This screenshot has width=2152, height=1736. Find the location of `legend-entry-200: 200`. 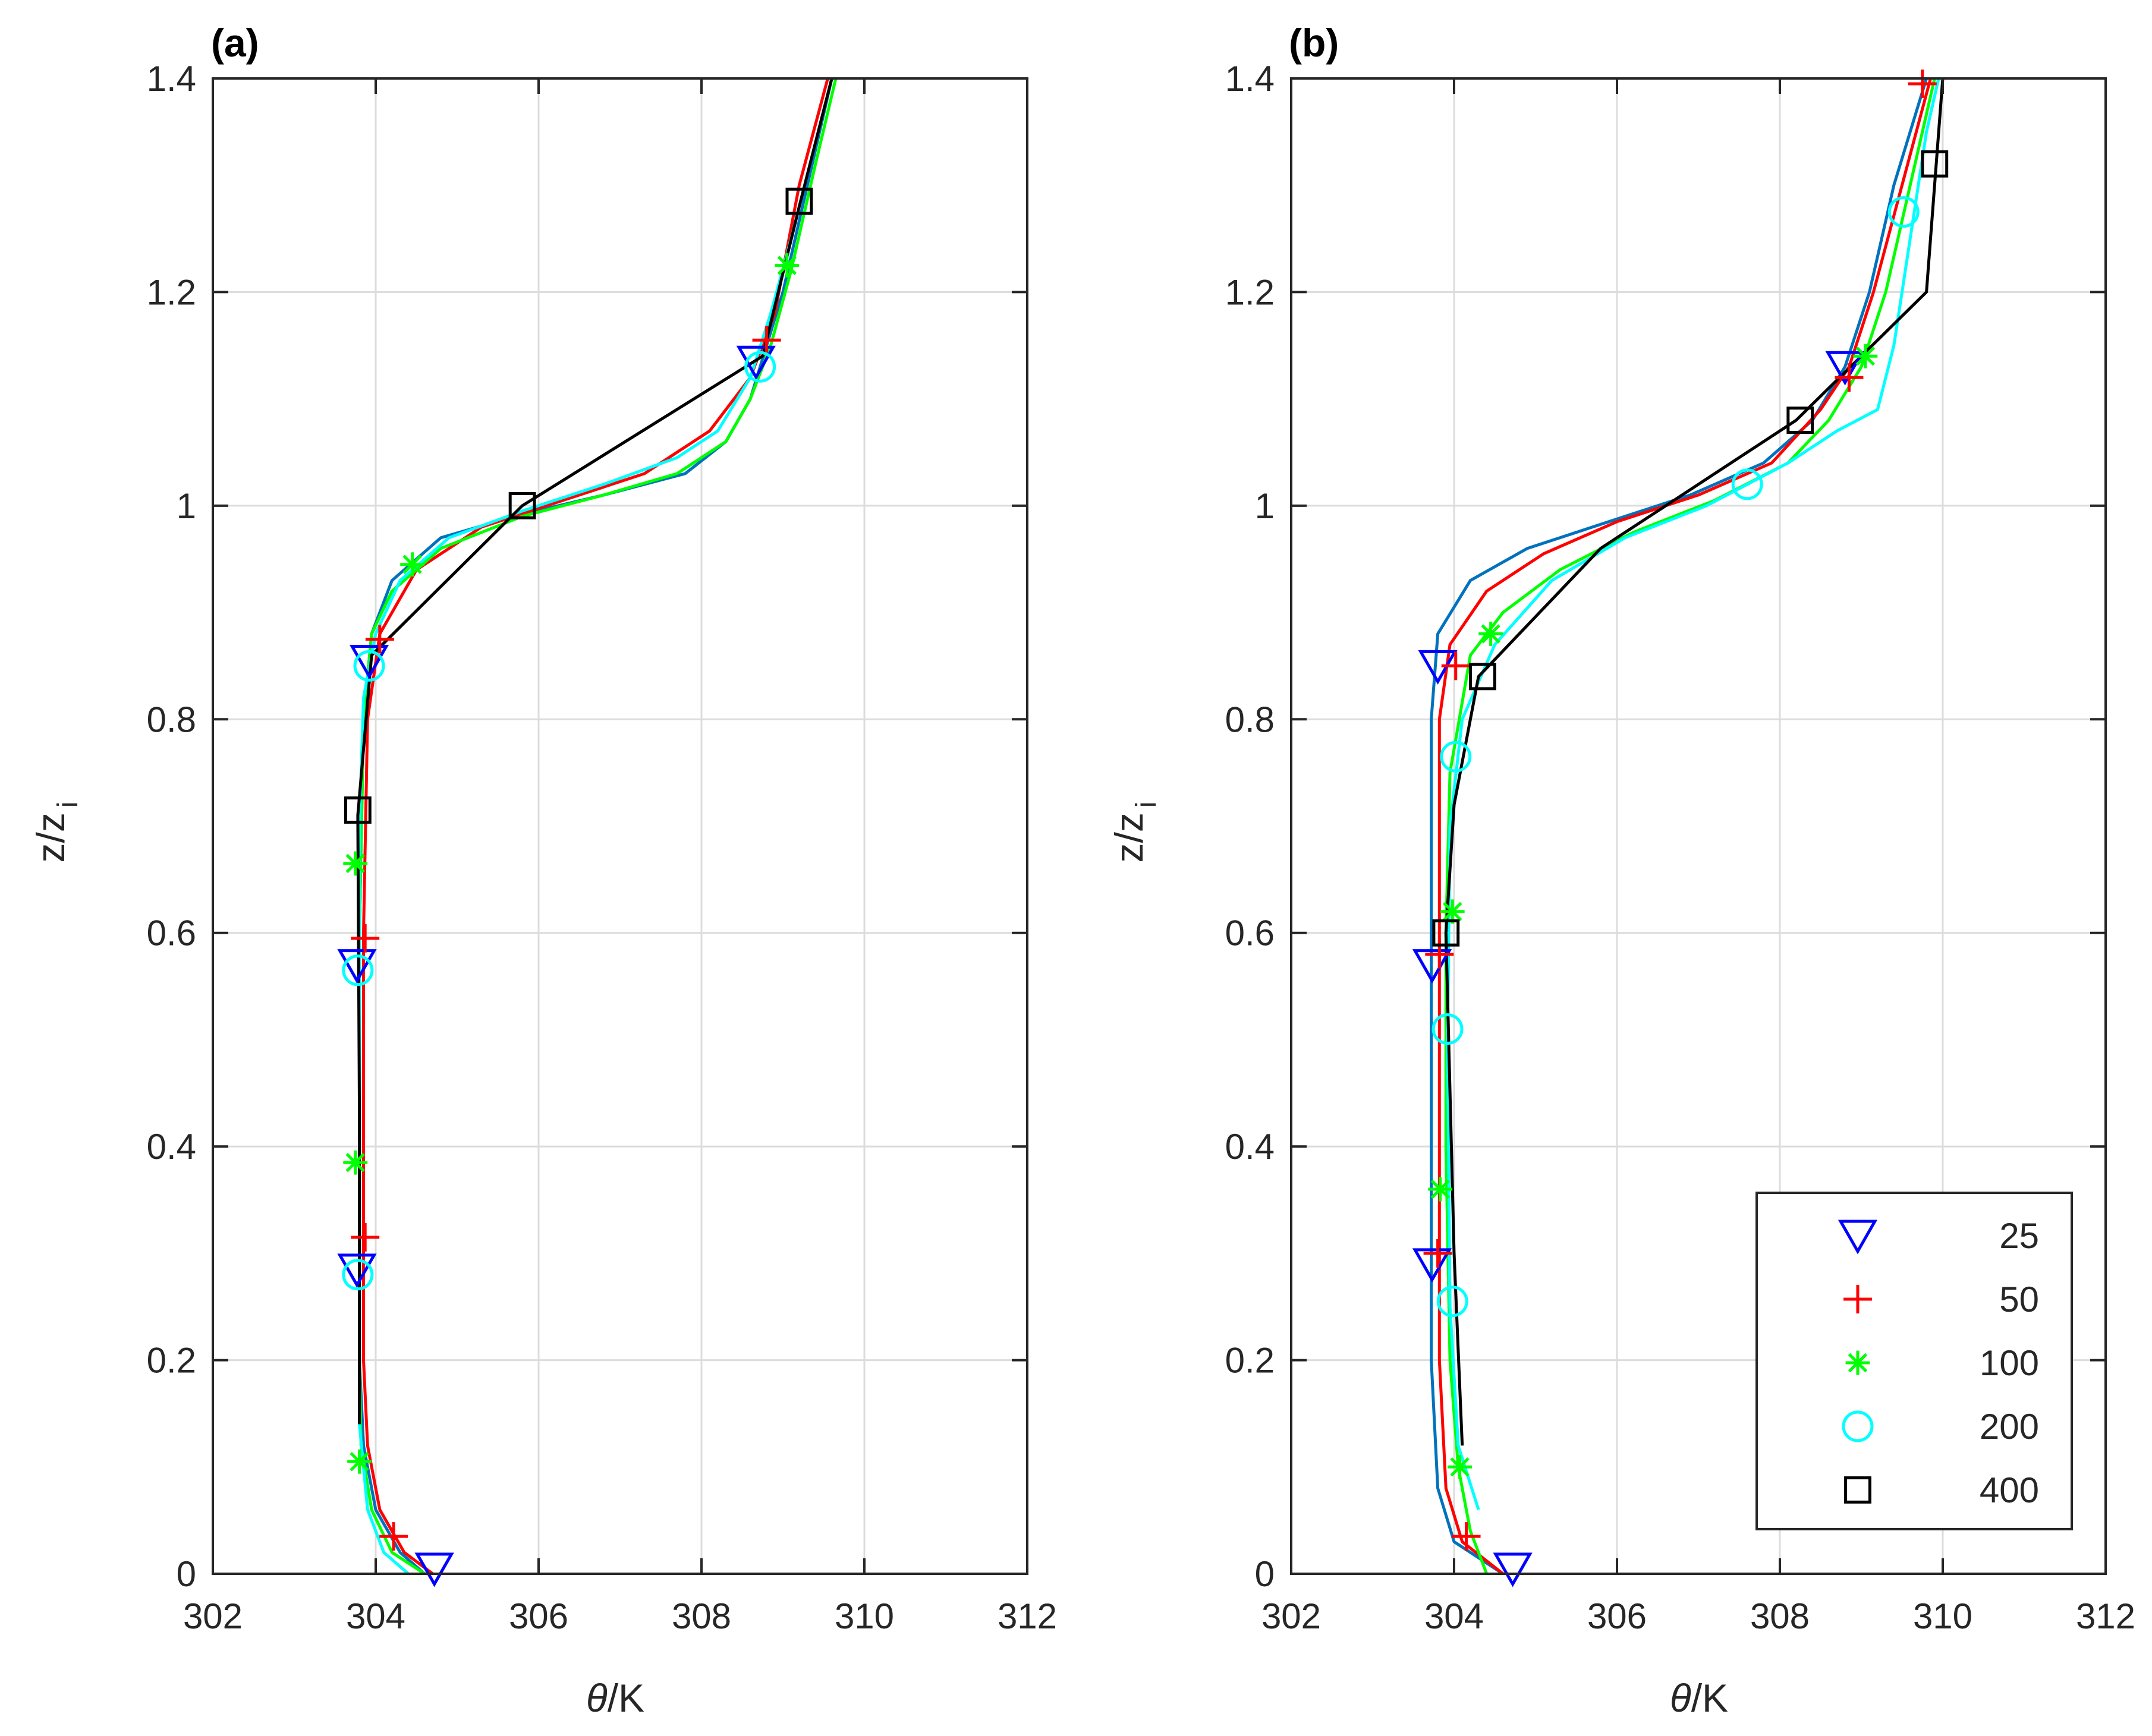

legend-entry-200: 200 is located at coordinates (1940, 1427).